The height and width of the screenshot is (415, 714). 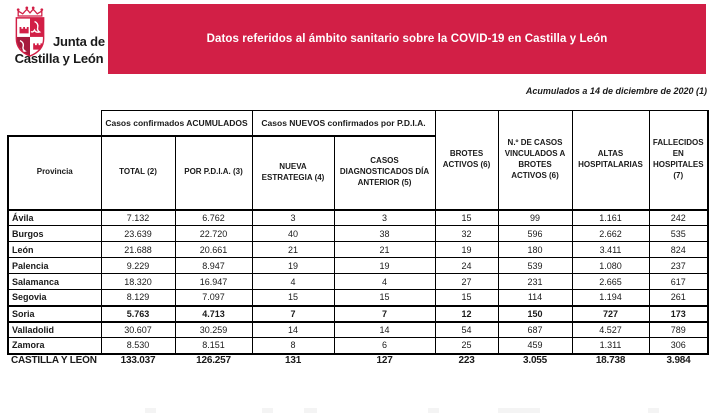 I want to click on value-cell: 114, so click(x=535, y=297).